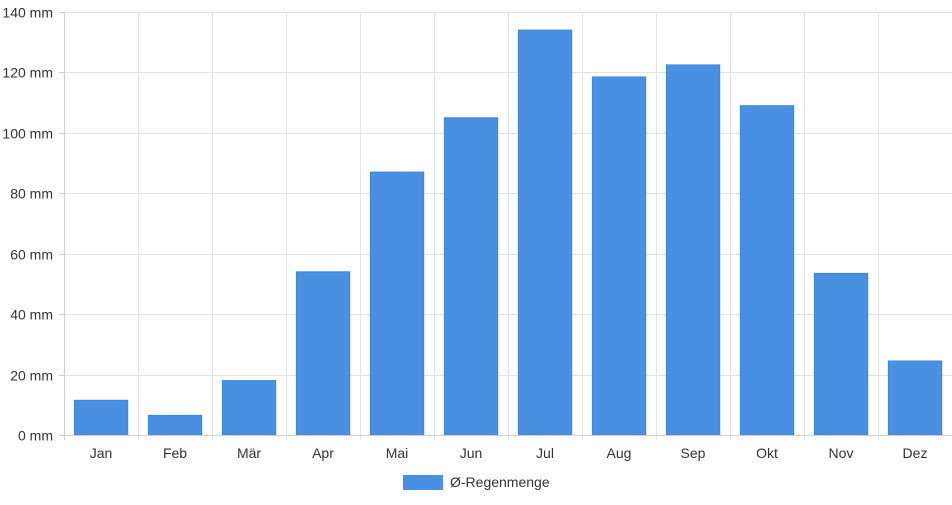 The height and width of the screenshot is (505, 952). Describe the element at coordinates (27, 73) in the screenshot. I see `y-tick-label: 120 mm` at that location.